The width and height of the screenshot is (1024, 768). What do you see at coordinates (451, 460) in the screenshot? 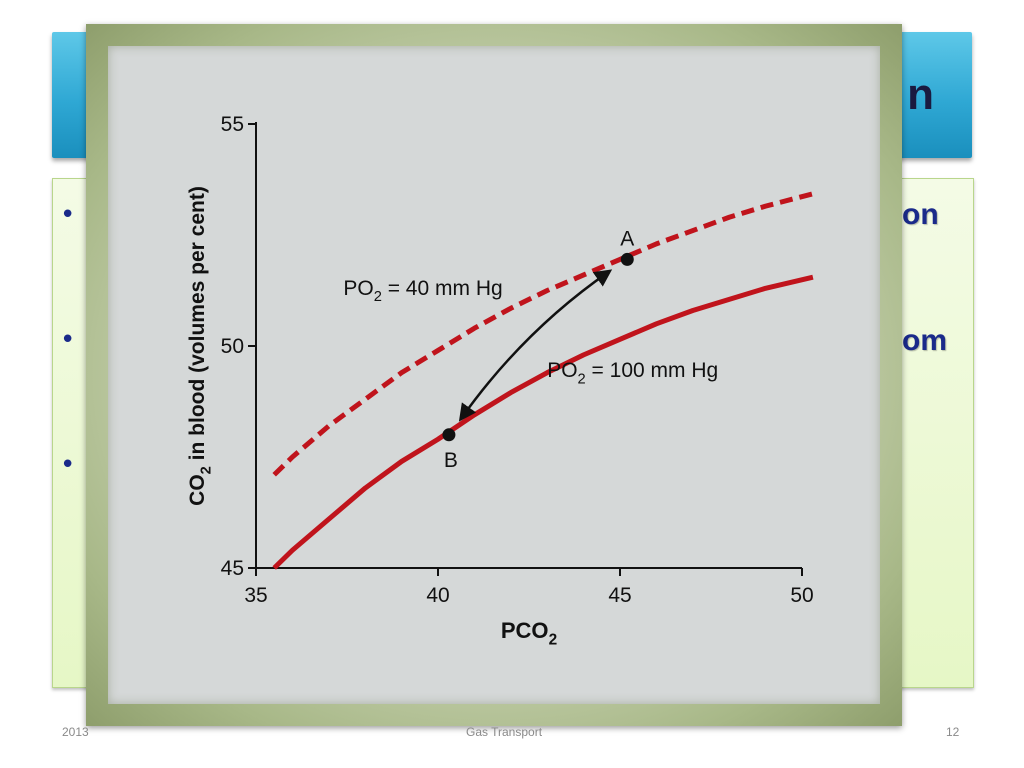
I see `point-b-label: B` at bounding box center [451, 460].